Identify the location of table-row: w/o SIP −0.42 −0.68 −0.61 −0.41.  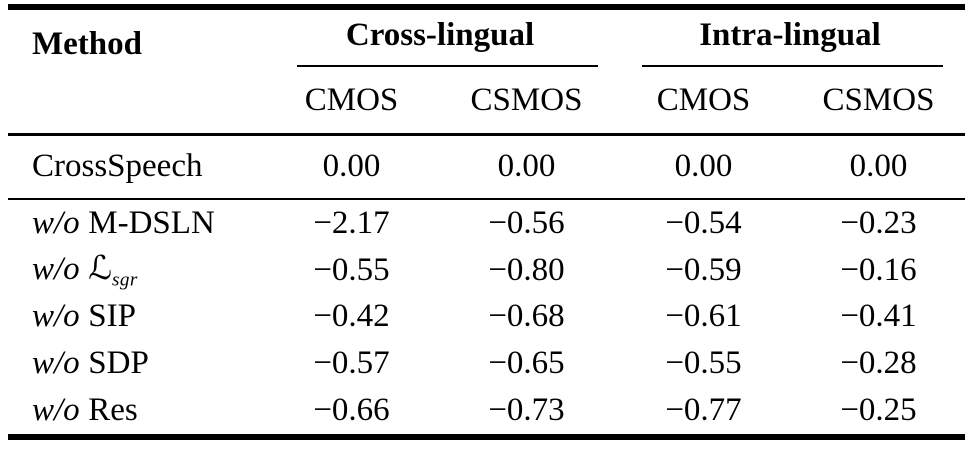
(486, 317).